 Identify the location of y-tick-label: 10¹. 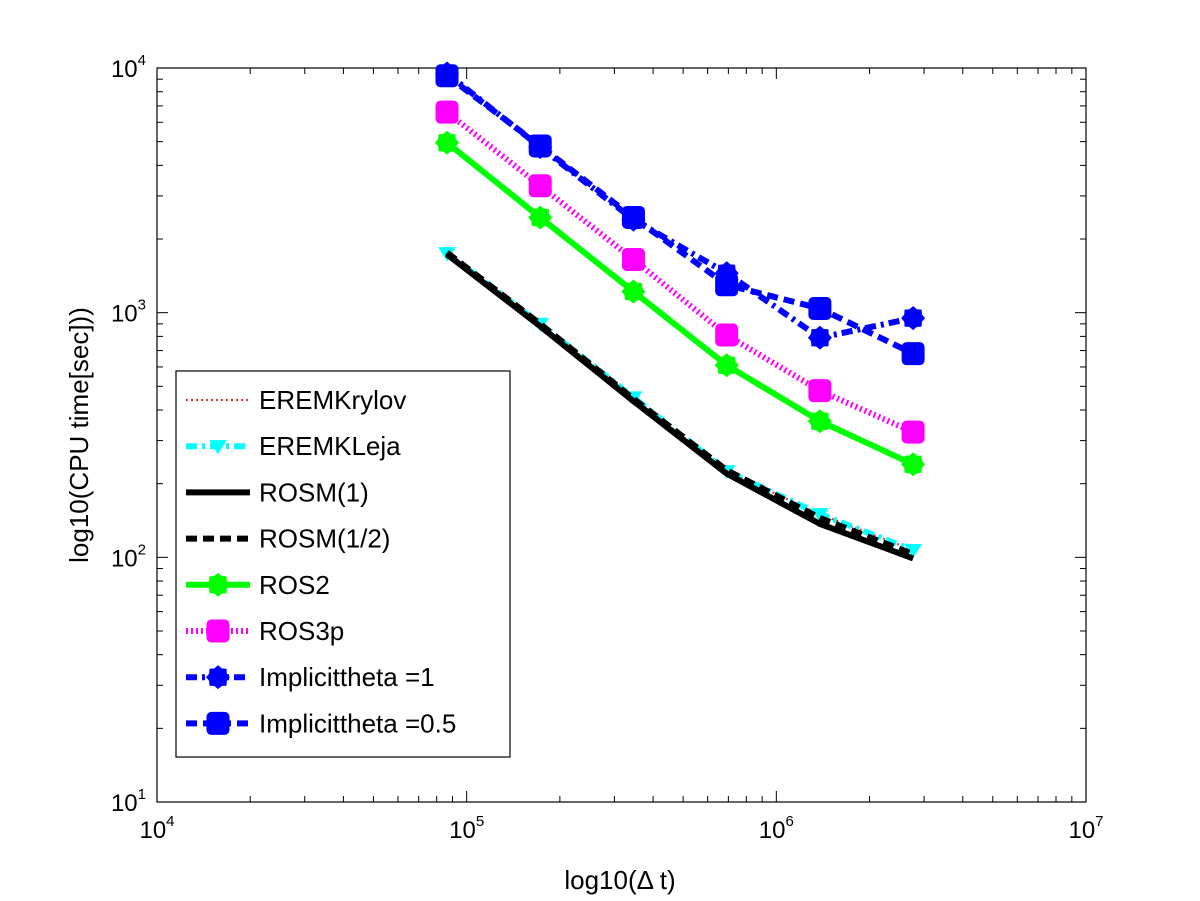
(128, 801).